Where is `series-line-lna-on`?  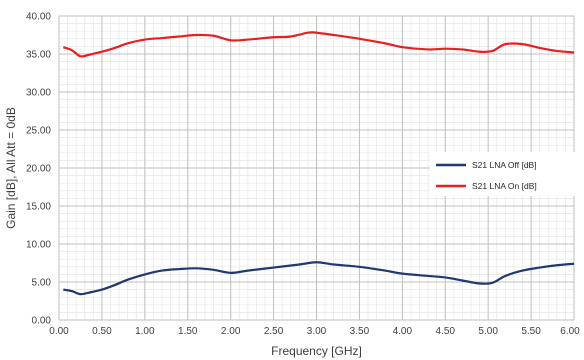 series-line-lna-on is located at coordinates (318, 44).